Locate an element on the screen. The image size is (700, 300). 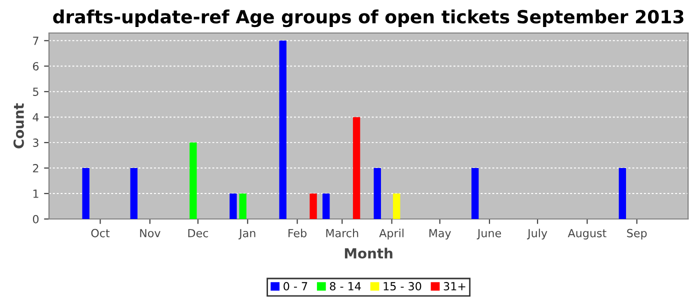
x-tick-label: April is located at coordinates (391, 234).